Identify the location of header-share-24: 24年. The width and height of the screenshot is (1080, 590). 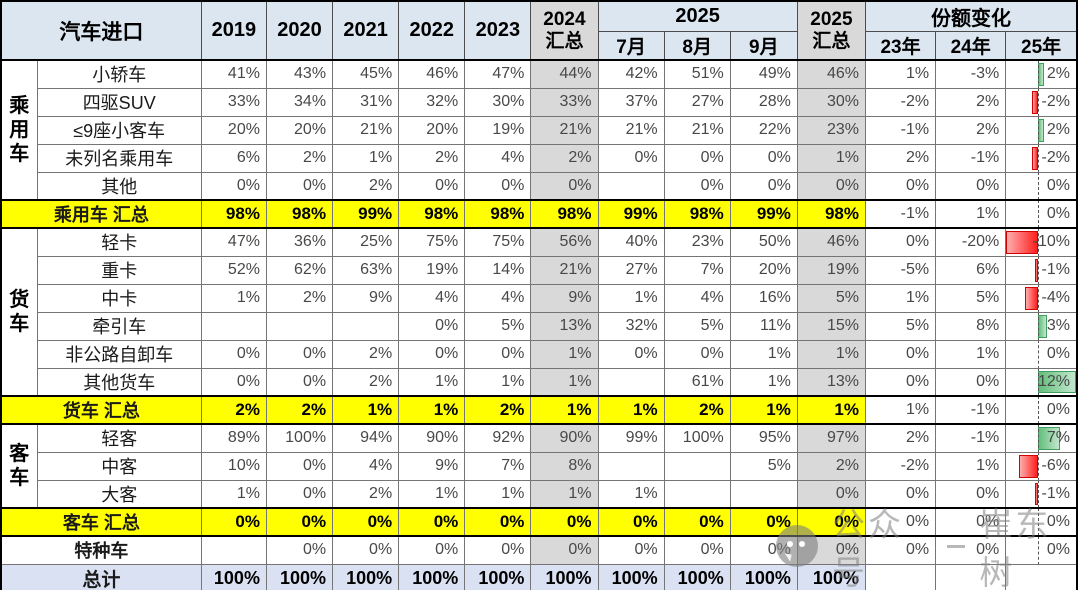
(971, 46).